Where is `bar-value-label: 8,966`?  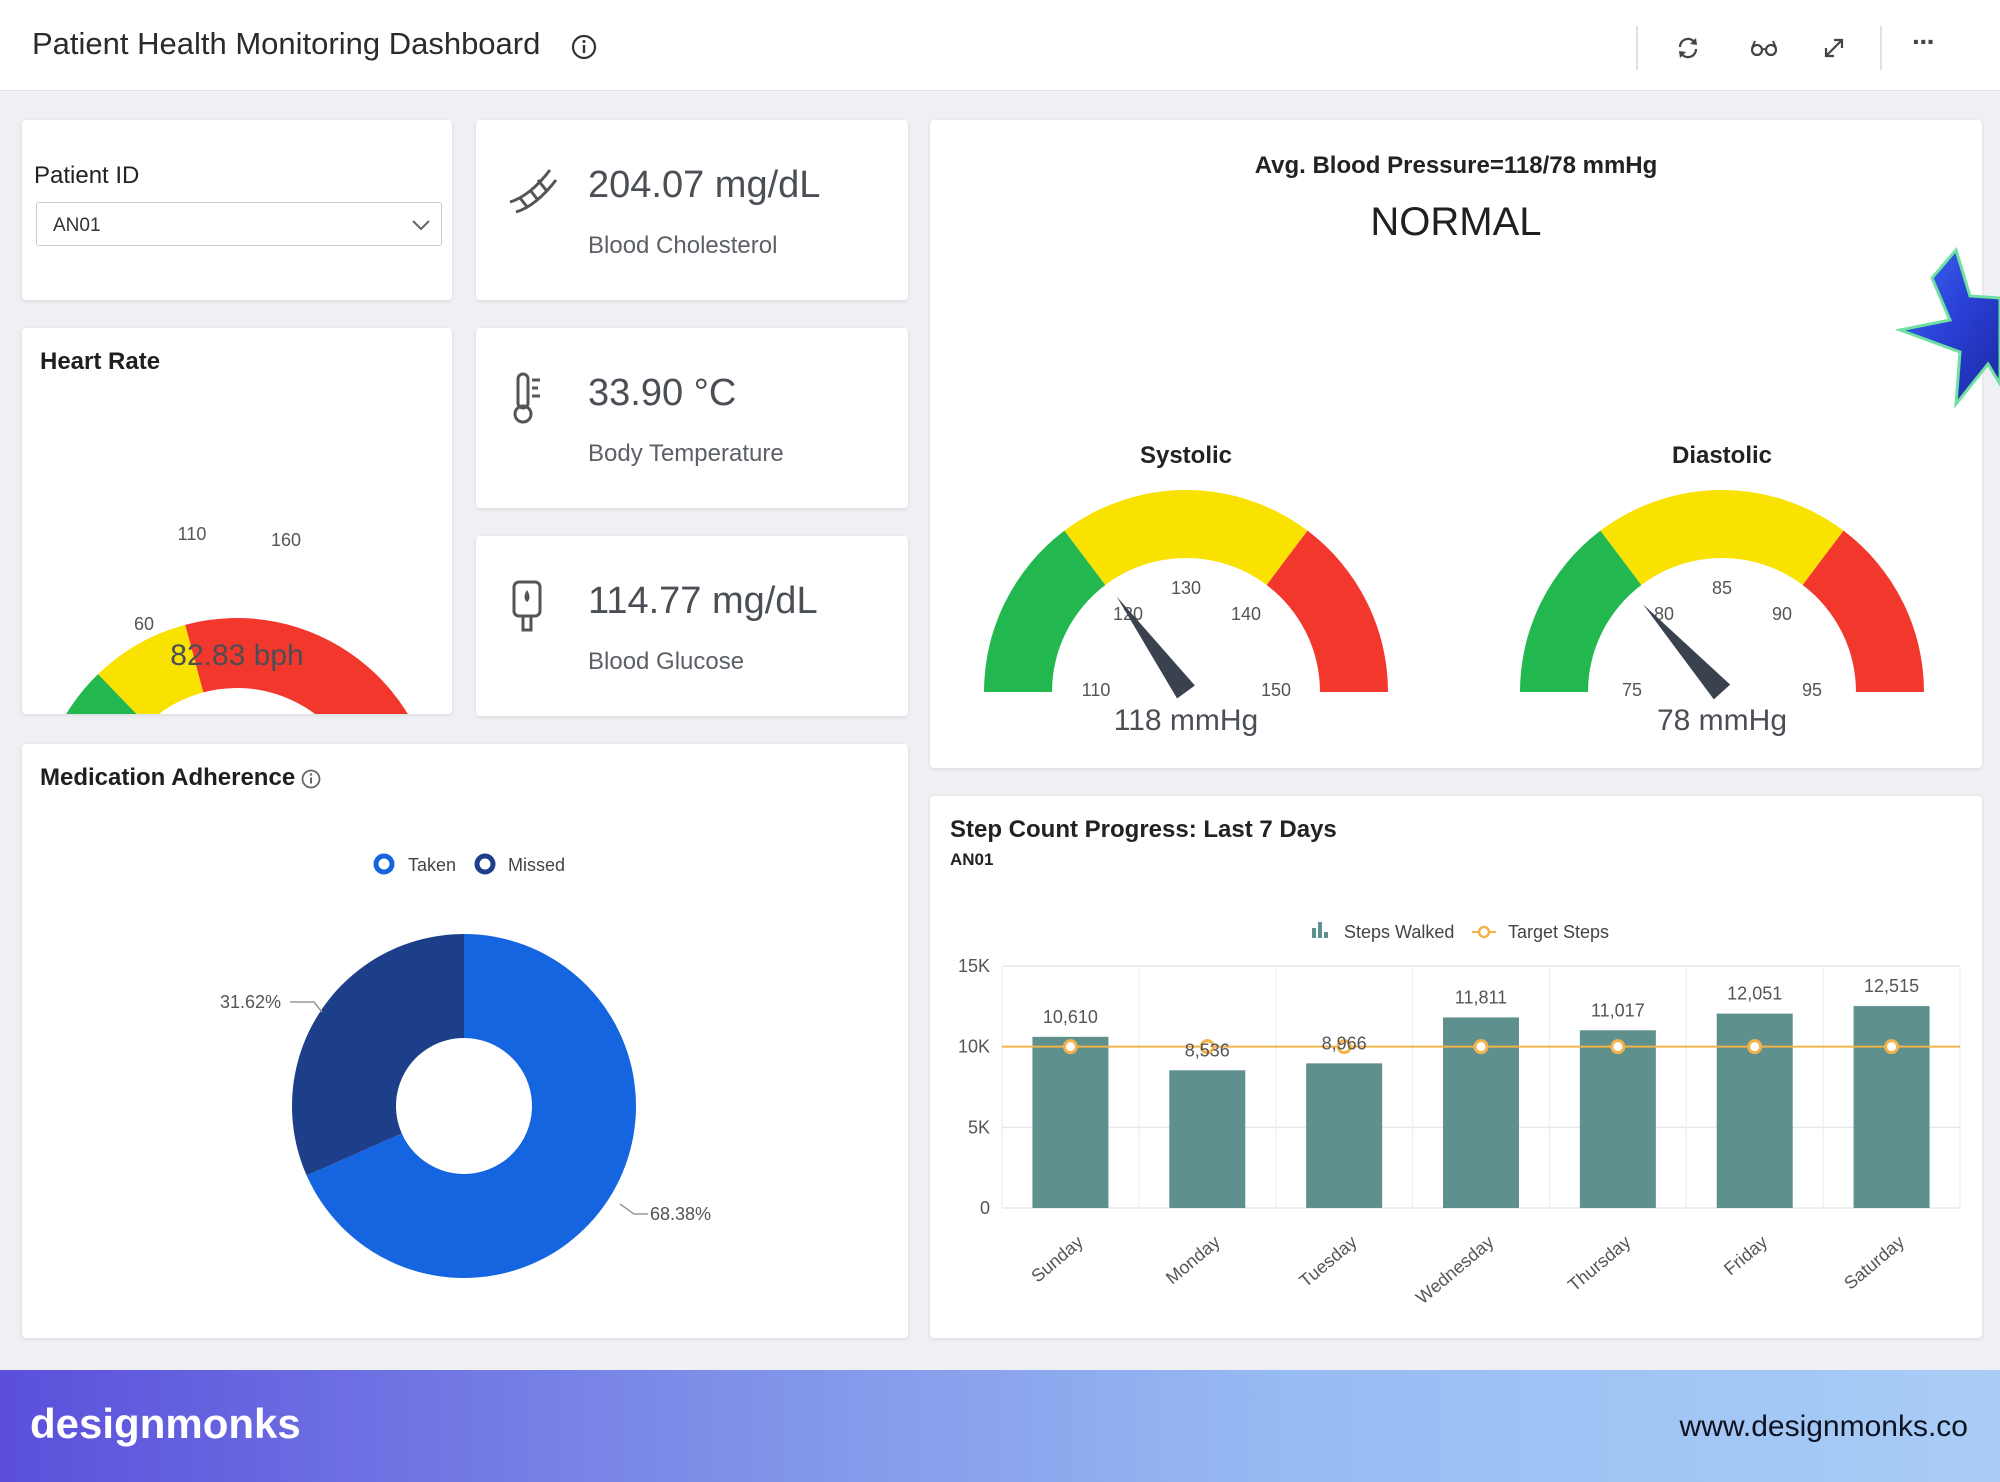
bar-value-label: 8,966 is located at coordinates (1344, 1043).